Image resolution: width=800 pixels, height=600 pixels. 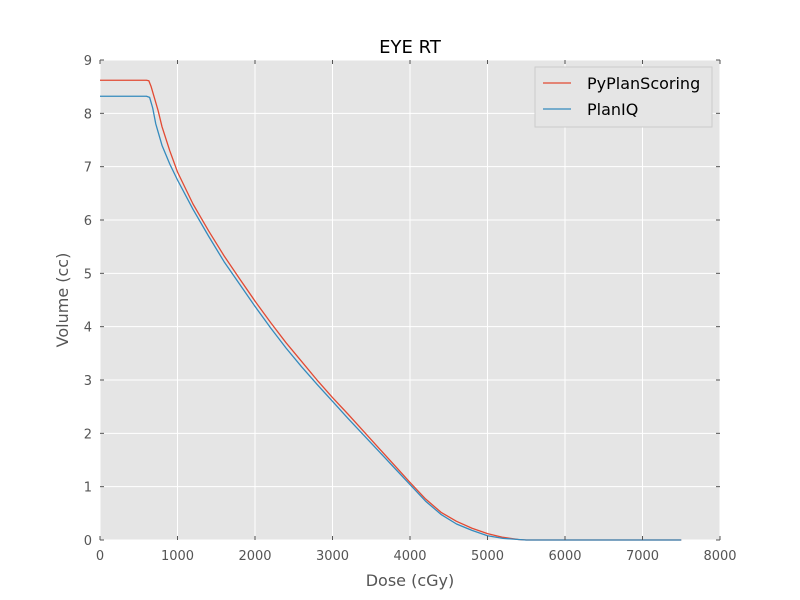 I want to click on y-tick-label: 3, so click(x=88, y=381).